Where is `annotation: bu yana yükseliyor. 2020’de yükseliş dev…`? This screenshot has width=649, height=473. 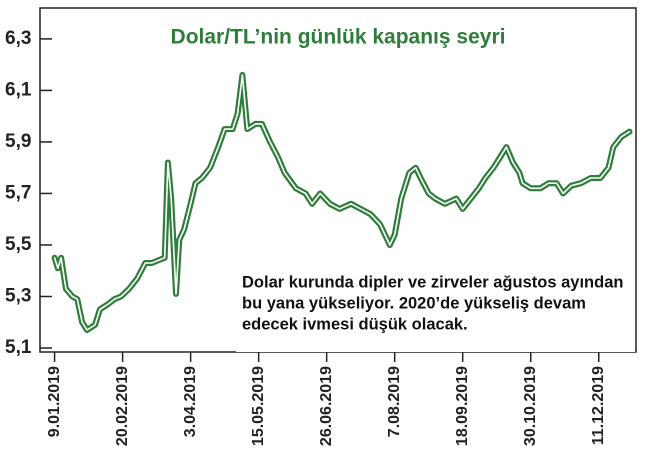
annotation: bu yana yükseliyor. 2020’de yükseliş dev… is located at coordinates (414, 303).